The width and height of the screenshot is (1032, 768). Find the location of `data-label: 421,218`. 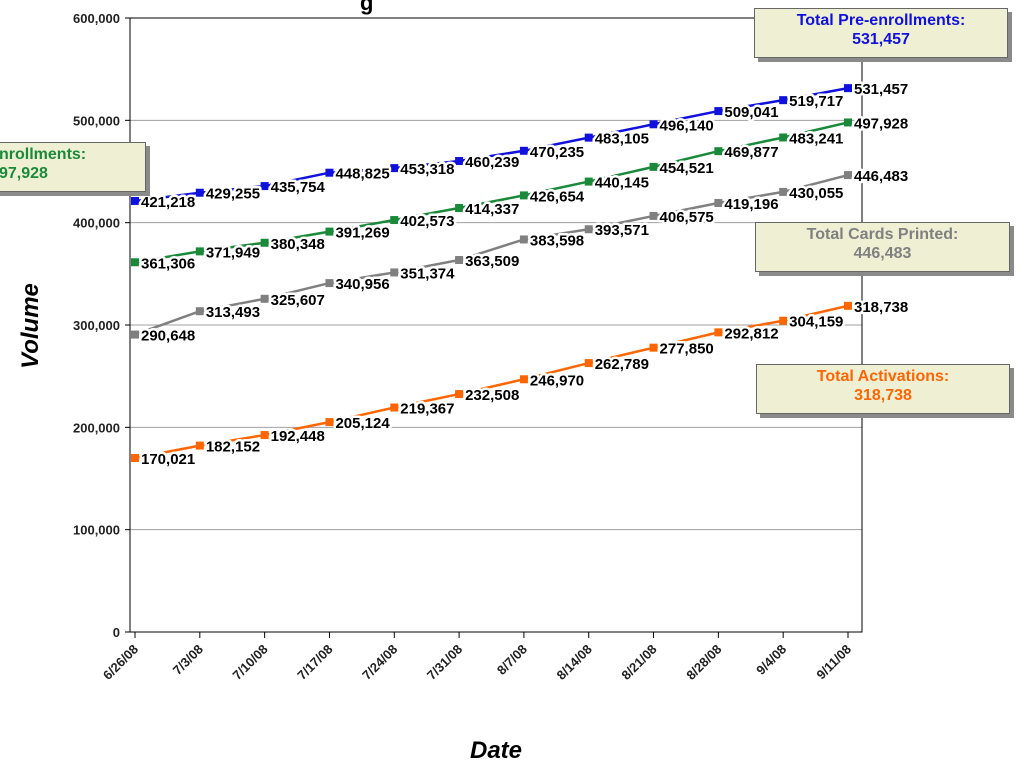

data-label: 421,218 is located at coordinates (168, 202).